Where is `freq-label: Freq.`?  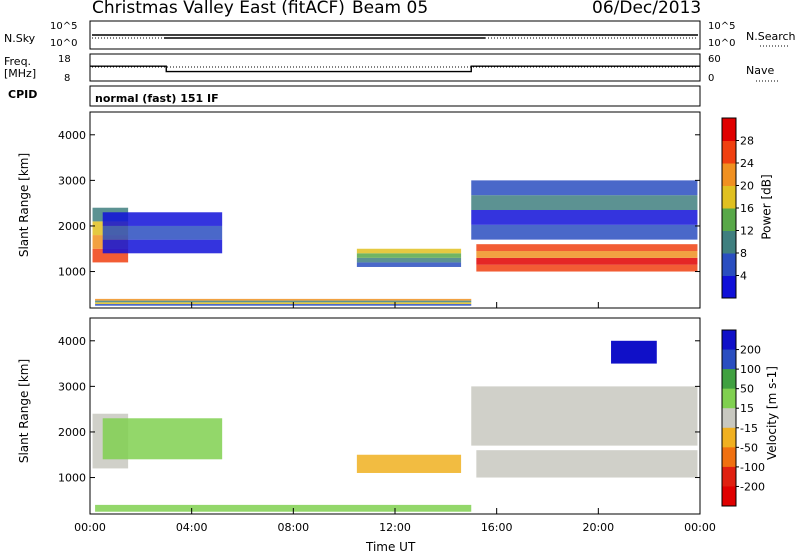 freq-label: Freq. is located at coordinates (18, 61).